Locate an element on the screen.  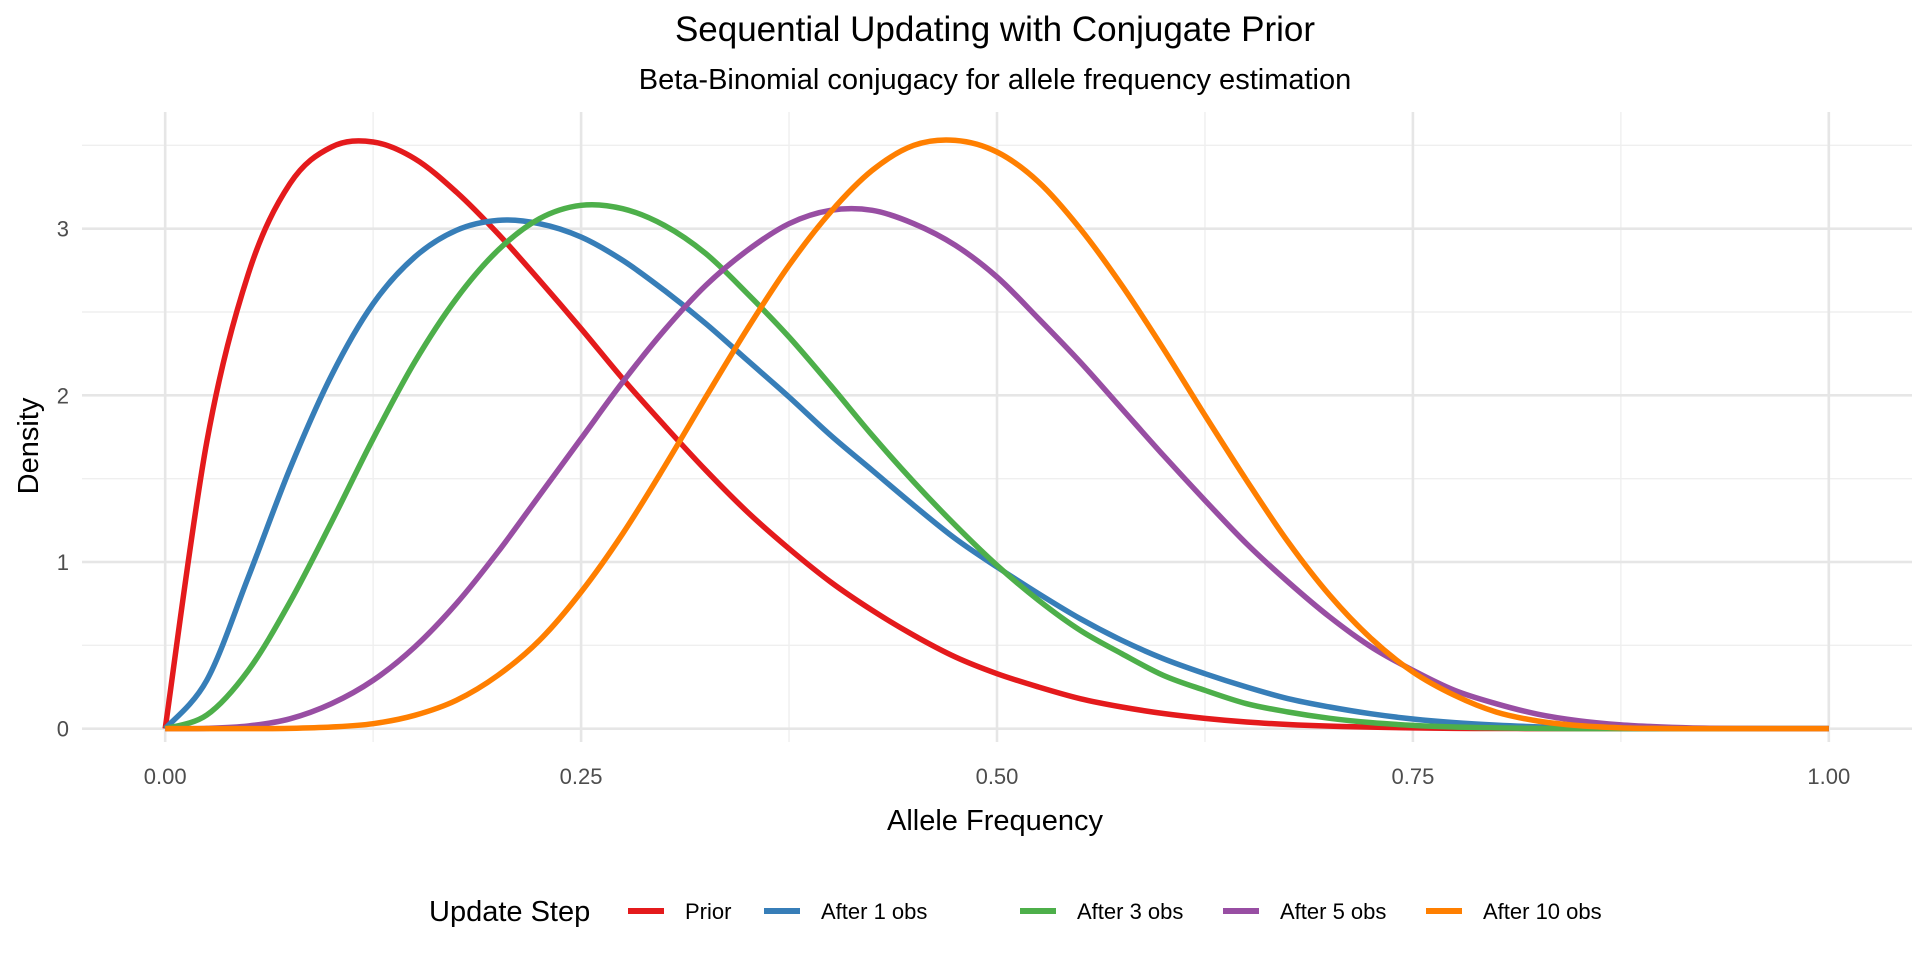
legend-label-after-10-obs: After 10 obs is located at coordinates (1542, 911).